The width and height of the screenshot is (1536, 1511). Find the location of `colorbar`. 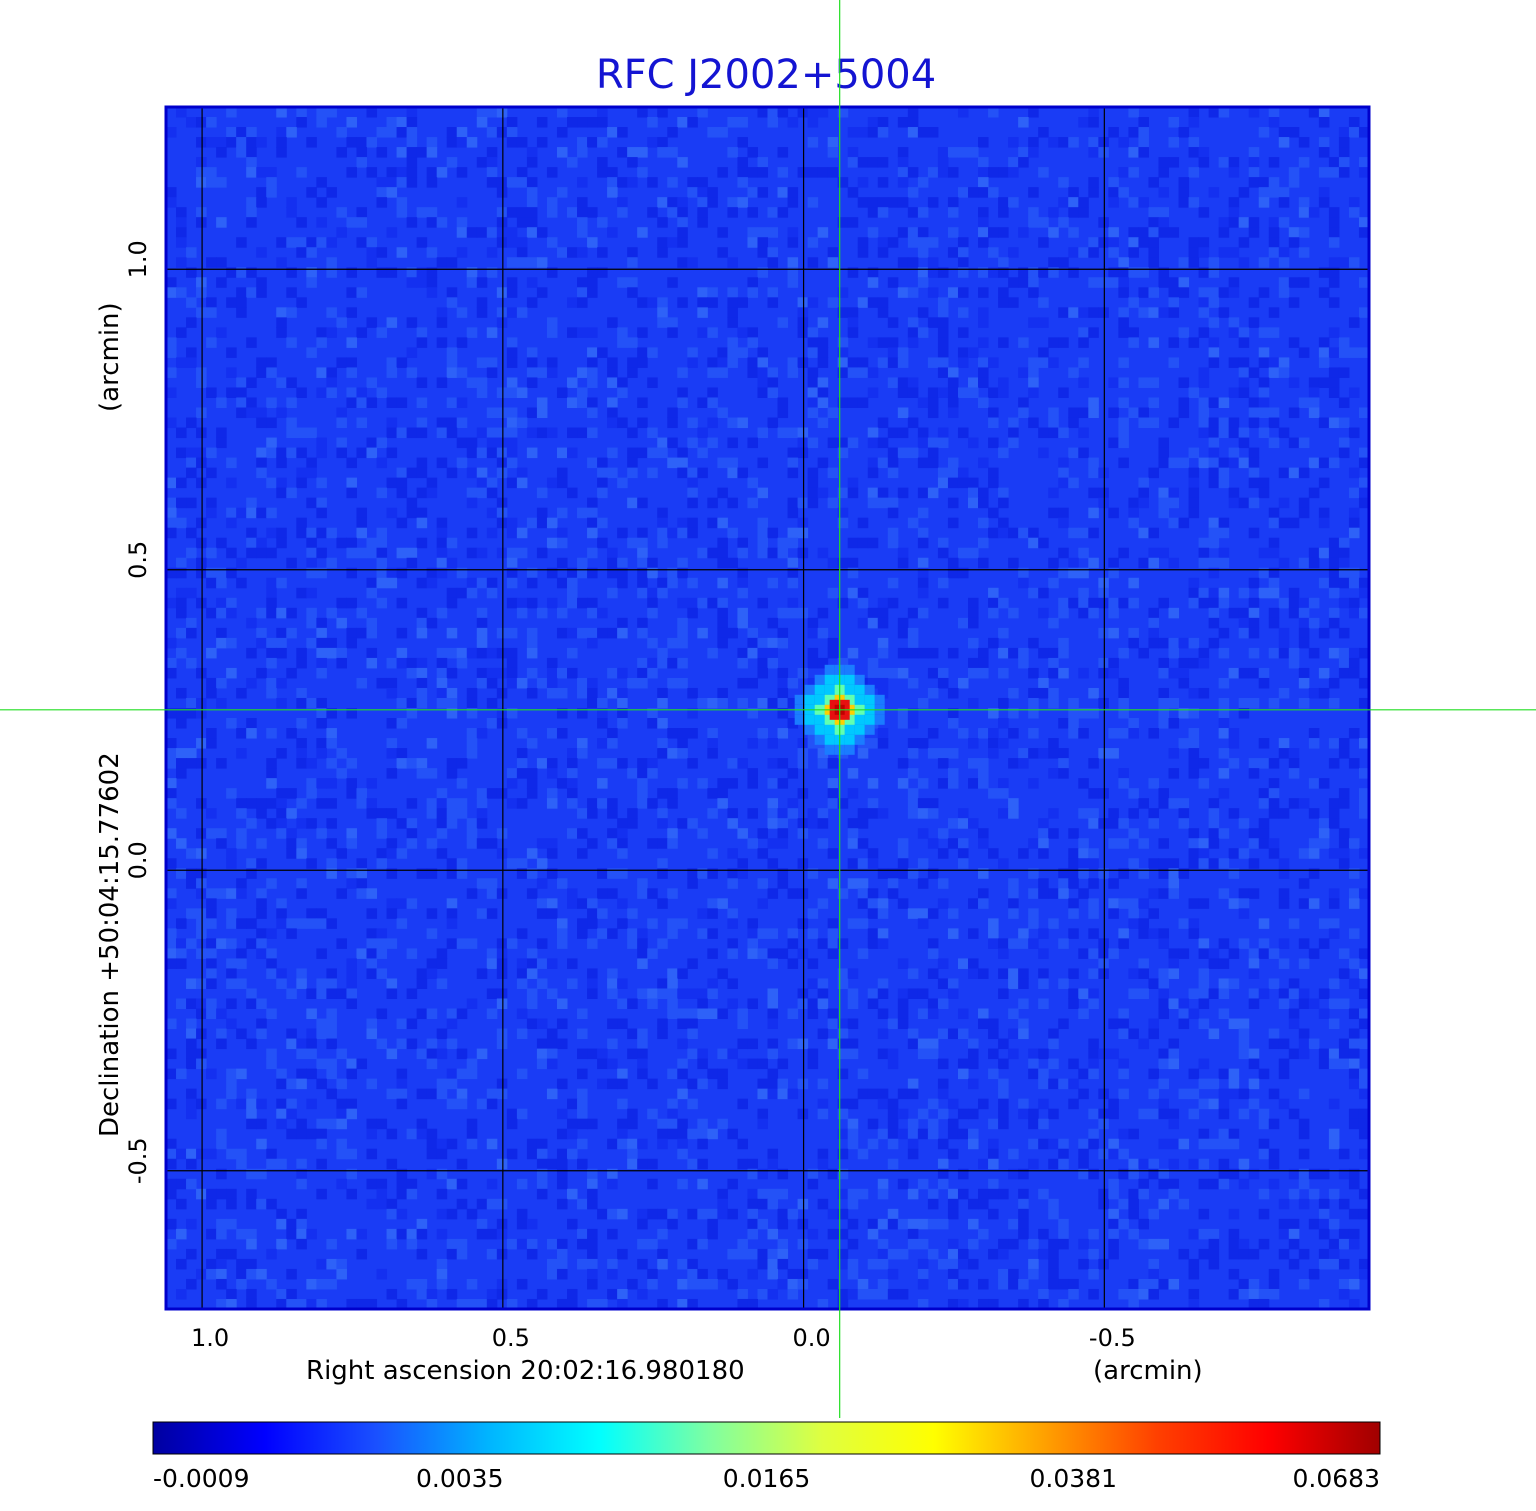

colorbar is located at coordinates (766, 1438).